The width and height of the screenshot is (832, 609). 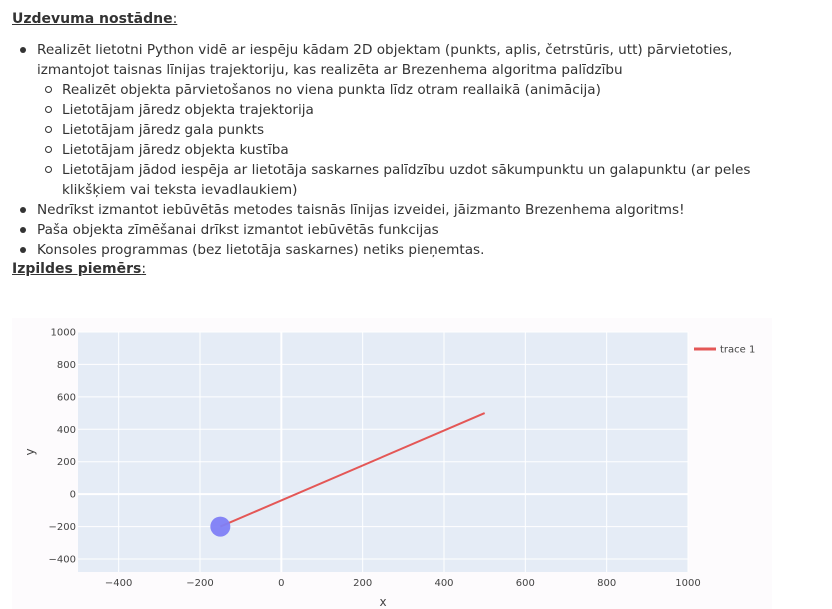 What do you see at coordinates (62, 560) in the screenshot?
I see `y-tick-label: −400` at bounding box center [62, 560].